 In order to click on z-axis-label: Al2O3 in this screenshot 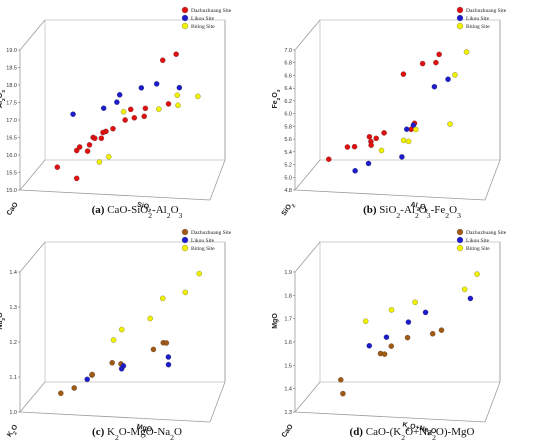, I will do `click(3, 99)`.